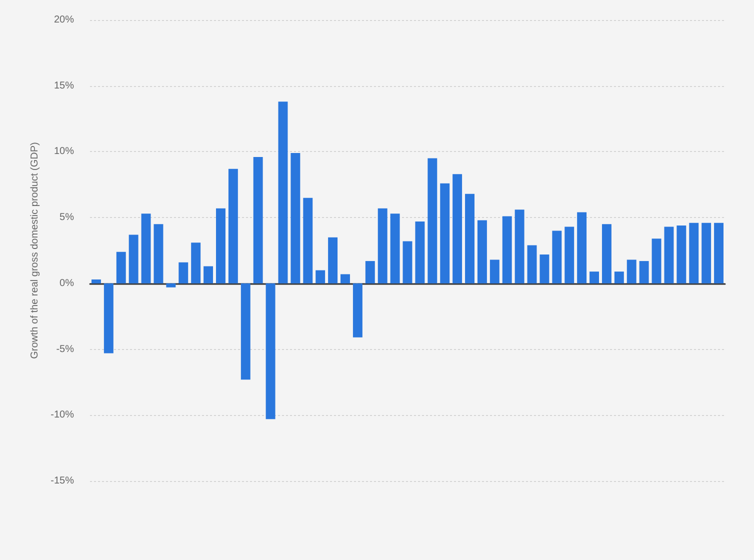  I want to click on y-tick-label: 15%, so click(64, 86).